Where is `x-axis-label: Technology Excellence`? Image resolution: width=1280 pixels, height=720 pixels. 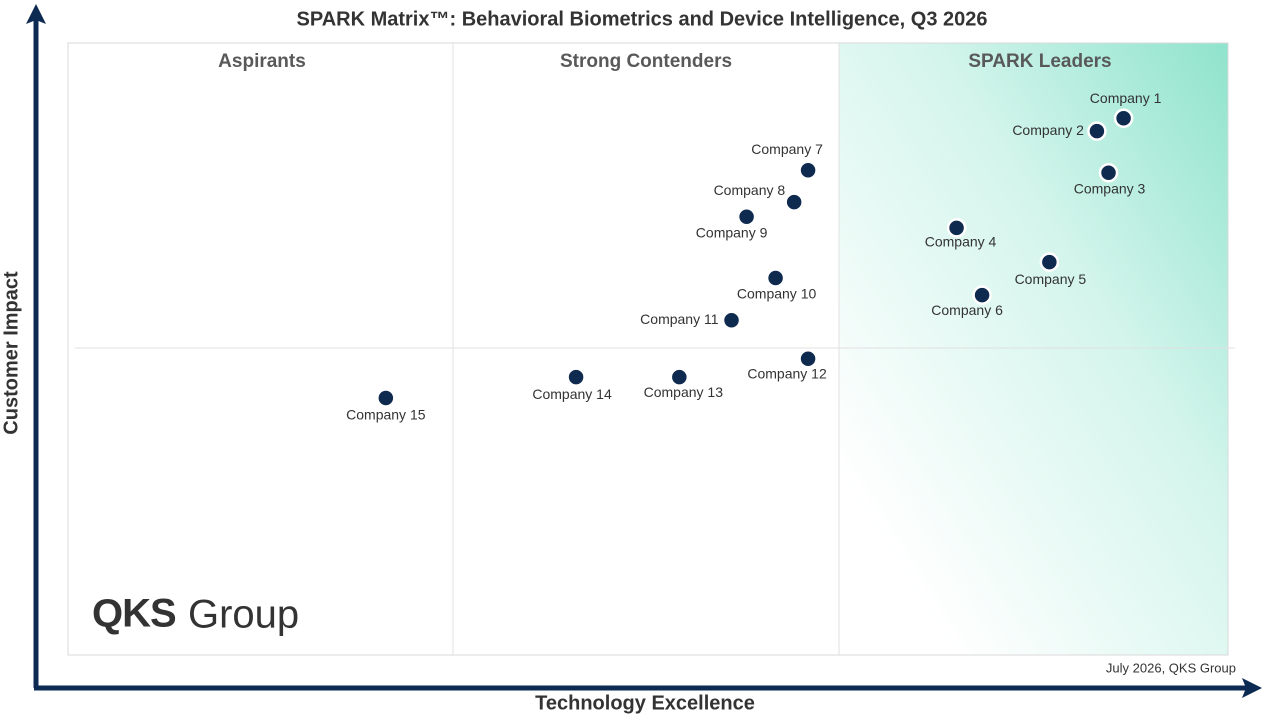 x-axis-label: Technology Excellence is located at coordinates (645, 703).